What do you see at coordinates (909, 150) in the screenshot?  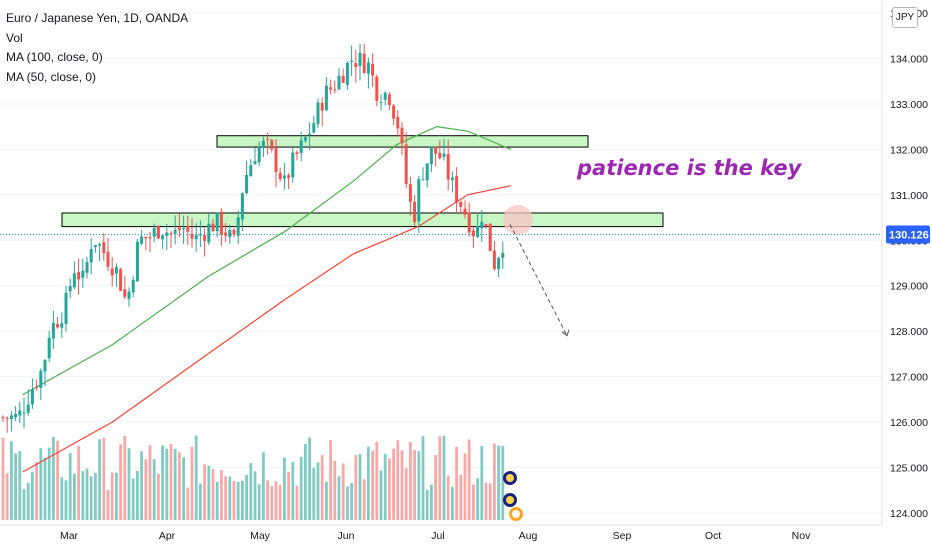 I see `y-tick-label: 132.000` at bounding box center [909, 150].